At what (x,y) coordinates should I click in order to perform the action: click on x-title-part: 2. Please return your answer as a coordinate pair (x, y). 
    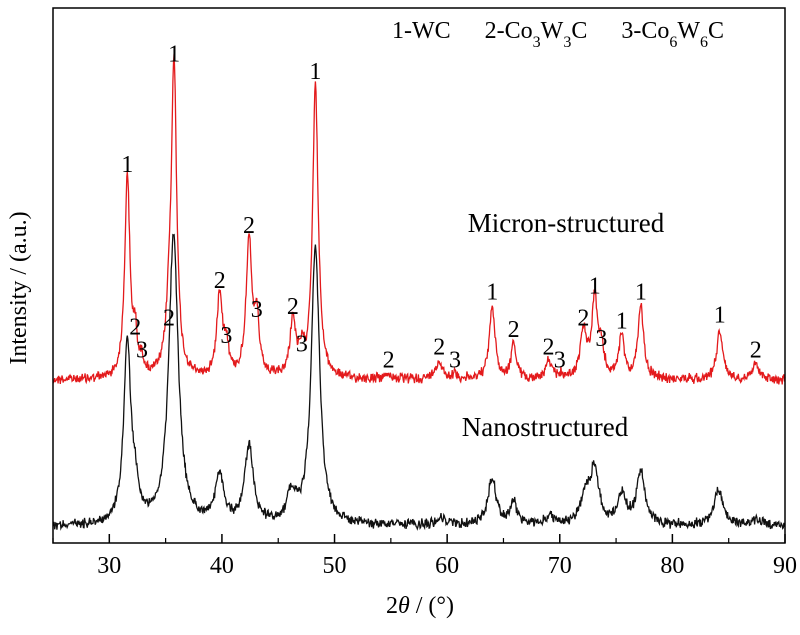
    Looking at the image, I should click on (392, 606).